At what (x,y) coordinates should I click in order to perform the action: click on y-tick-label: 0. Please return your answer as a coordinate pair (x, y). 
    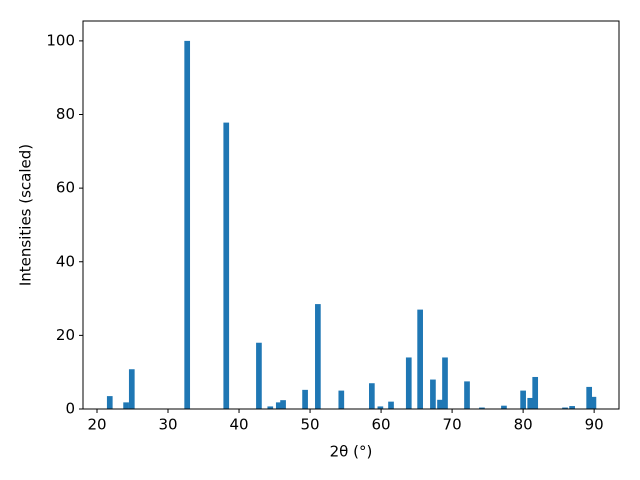
    Looking at the image, I should click on (70, 409).